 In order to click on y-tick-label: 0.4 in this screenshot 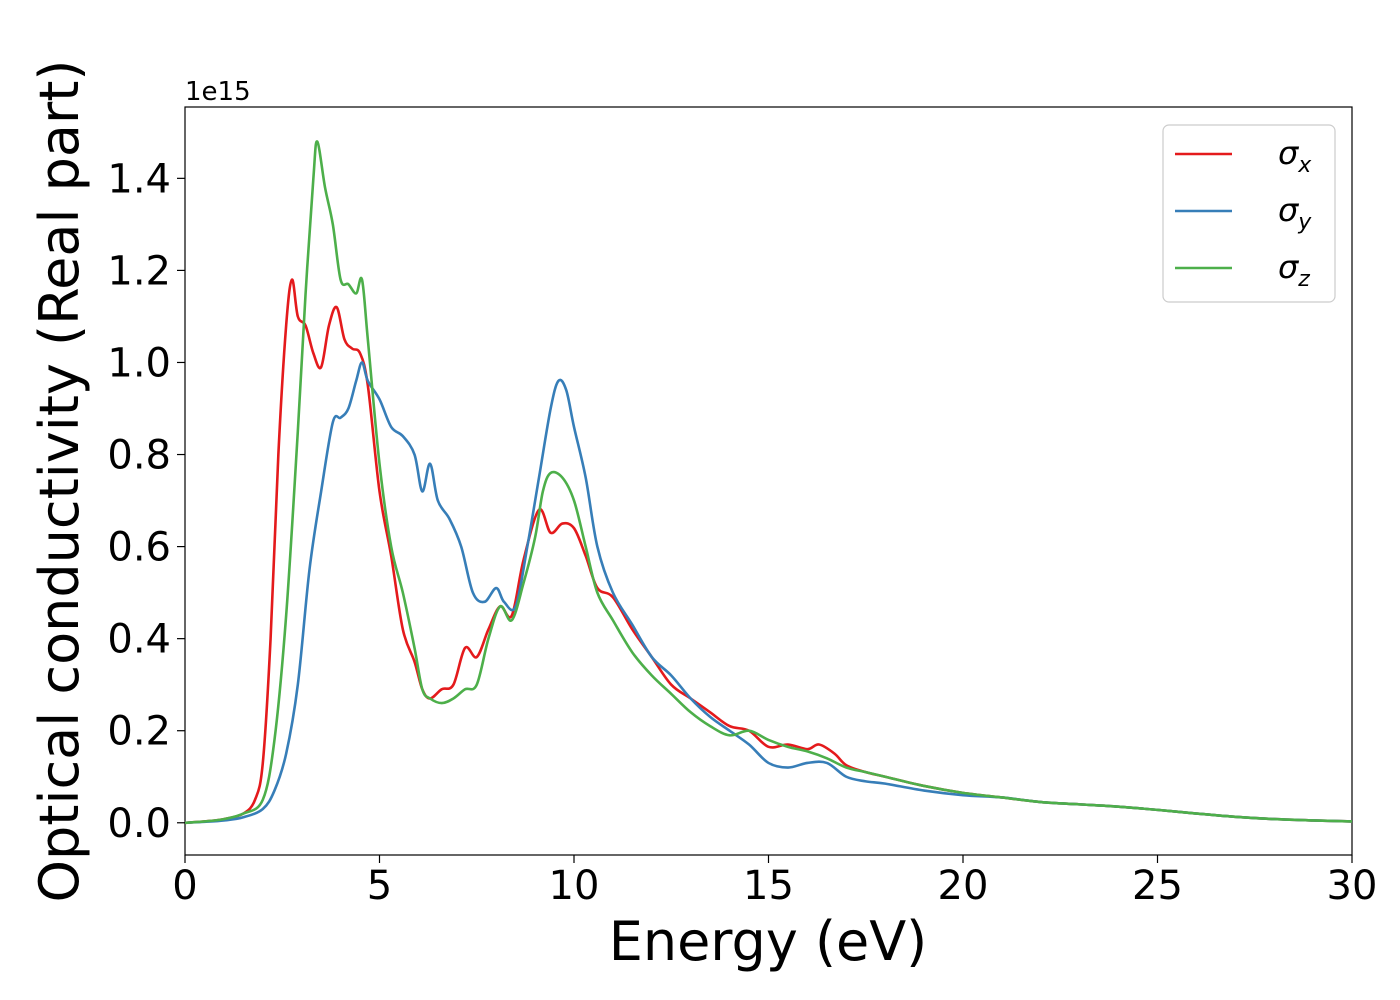, I will do `click(139, 640)`.